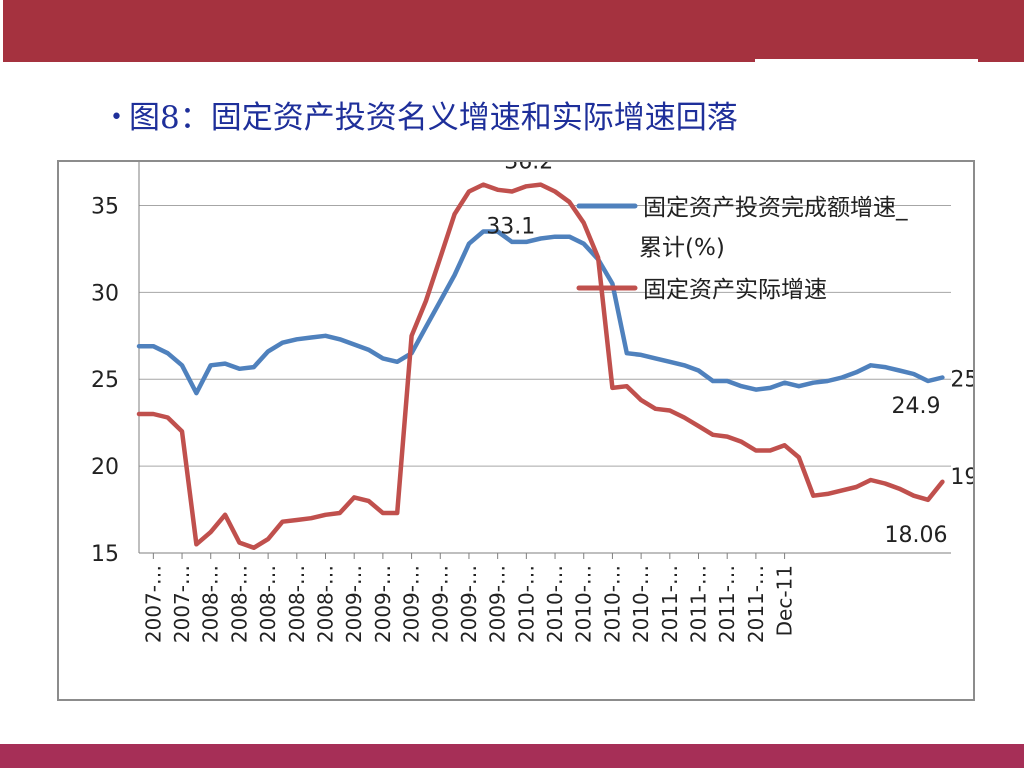 The image size is (1024, 768). I want to click on data-label: 19.1, so click(961, 477).